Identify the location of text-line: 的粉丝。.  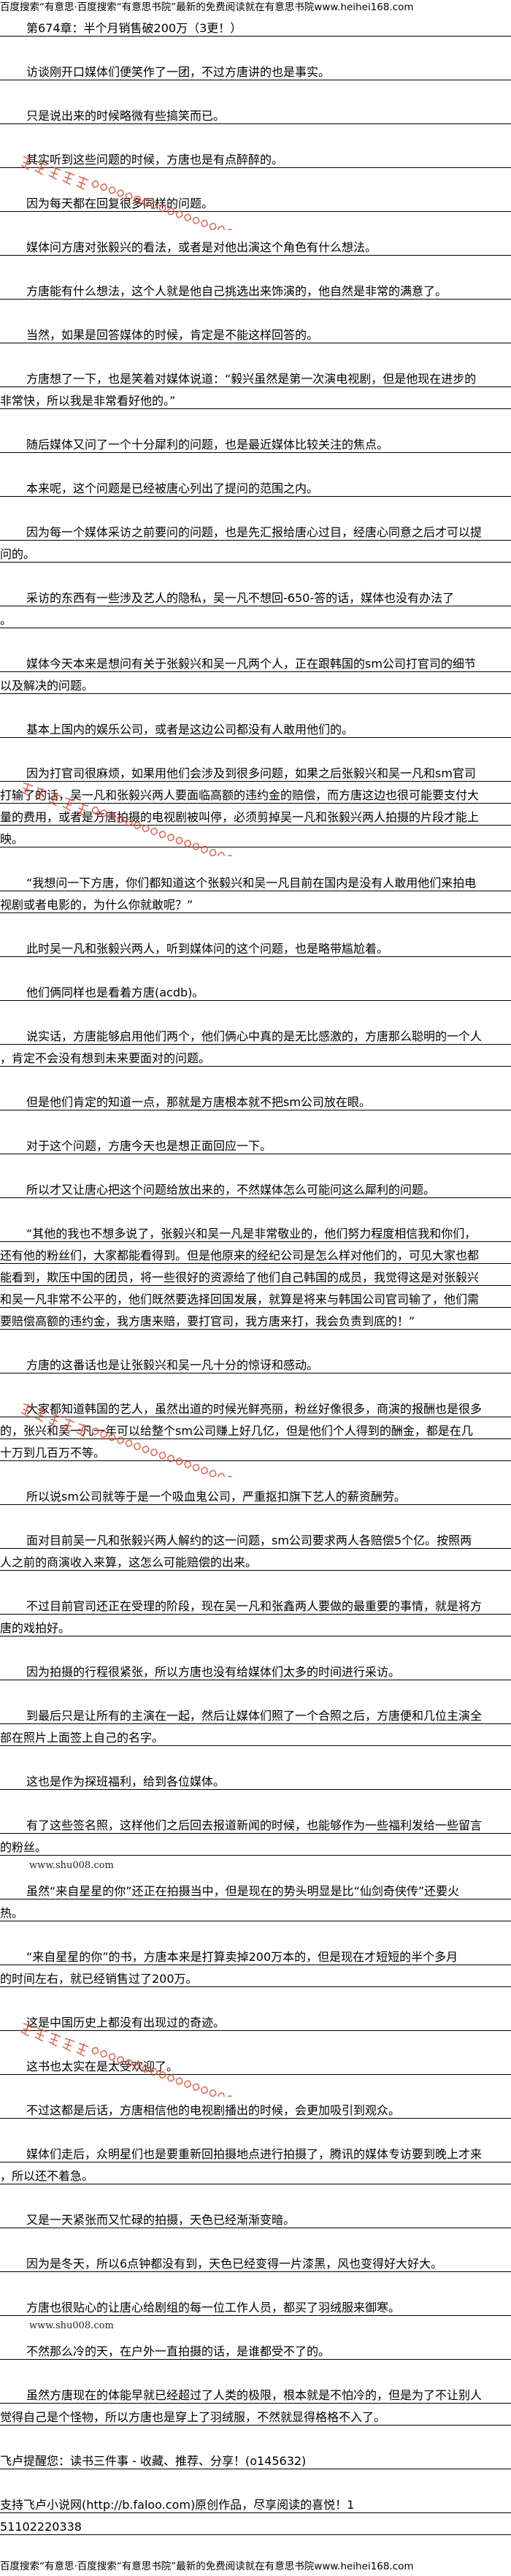
(255, 1845).